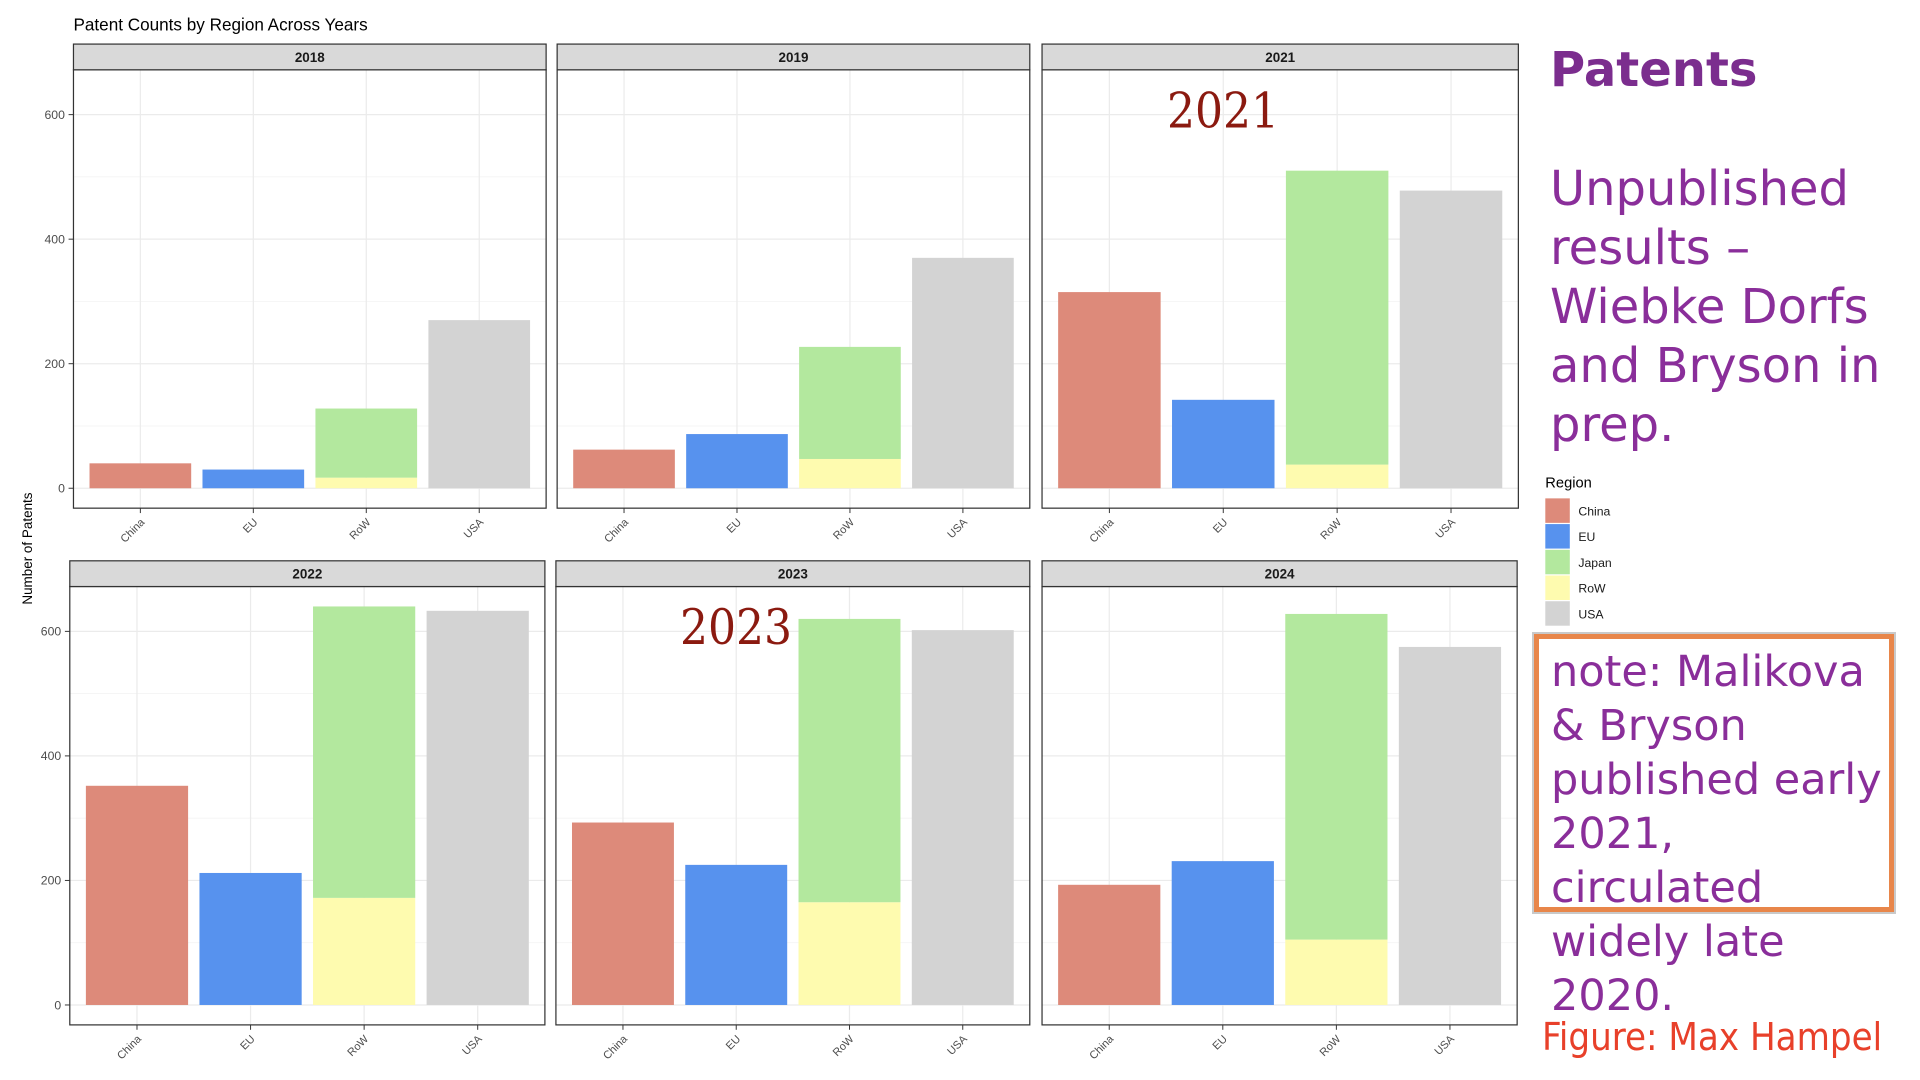 The width and height of the screenshot is (1920, 1080). Describe the element at coordinates (220, 25) in the screenshot. I see `chart-title: Patent Counts by Region Across Years` at that location.